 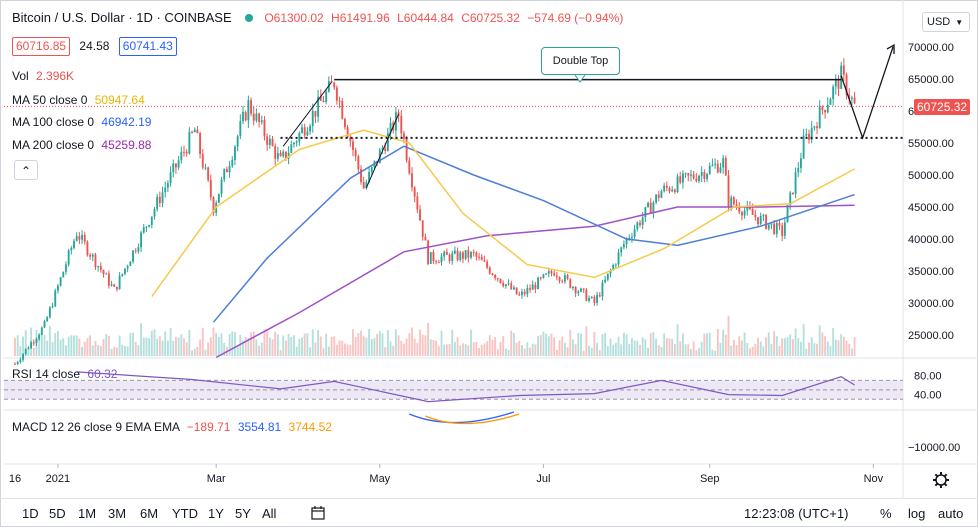 What do you see at coordinates (710, 479) in the screenshot?
I see `time-tick-label: Sep` at bounding box center [710, 479].